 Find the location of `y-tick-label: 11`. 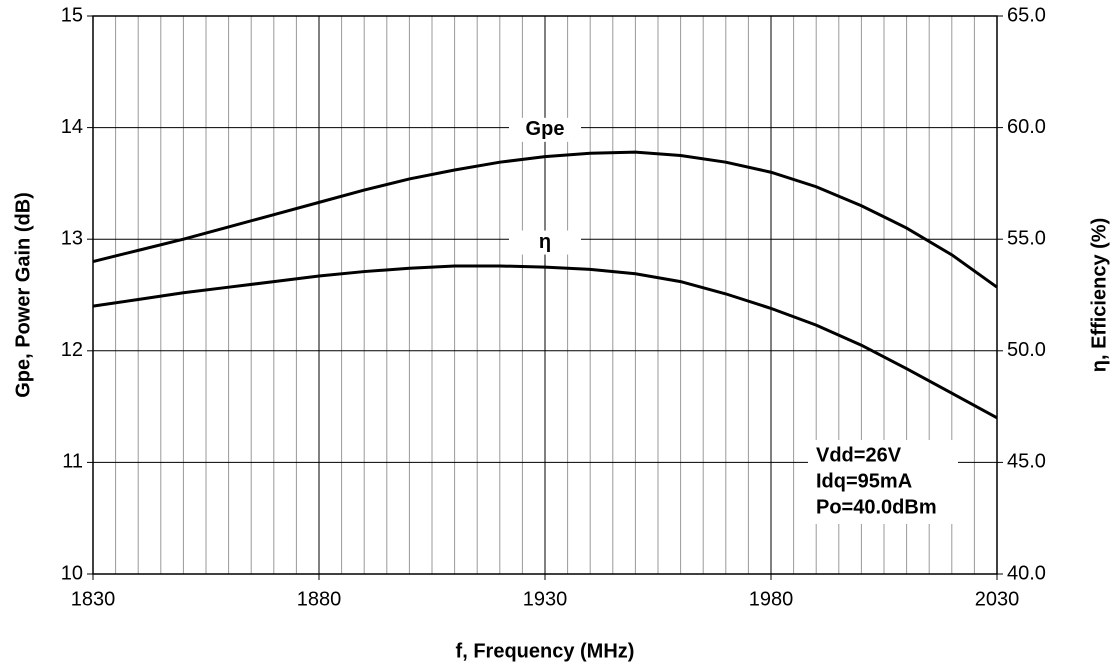

y-tick-label: 11 is located at coordinates (72, 462).